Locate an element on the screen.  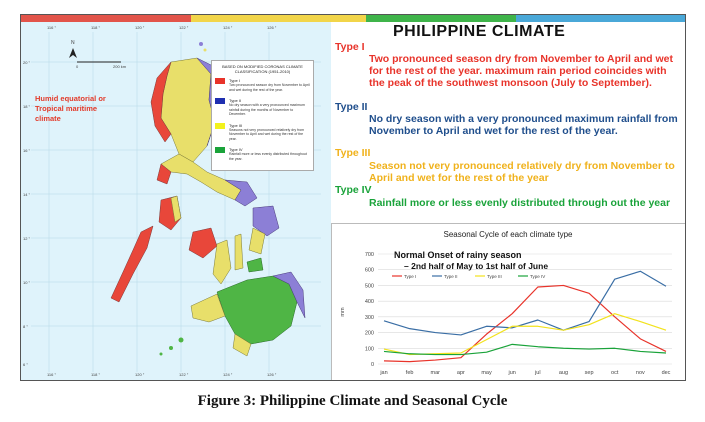
x-tick-label: may is located at coordinates (486, 373).